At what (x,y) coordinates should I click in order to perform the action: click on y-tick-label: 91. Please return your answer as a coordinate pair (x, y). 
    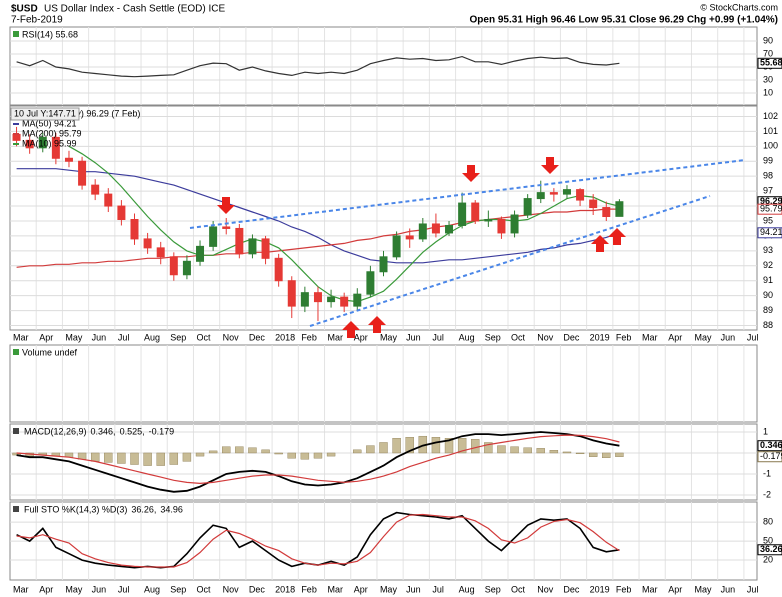
    Looking at the image, I should click on (768, 280).